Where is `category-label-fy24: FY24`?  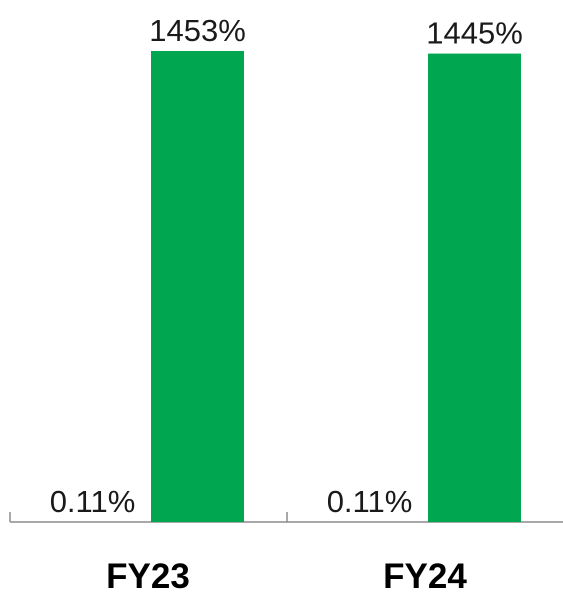 category-label-fy24: FY24 is located at coordinates (425, 574).